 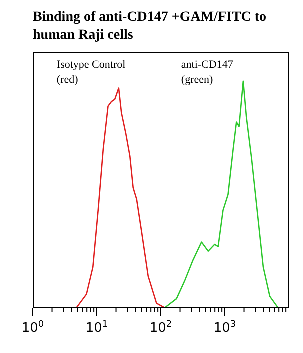 I want to click on x-tick-label: 10$^{3}$, so click(x=225, y=328).